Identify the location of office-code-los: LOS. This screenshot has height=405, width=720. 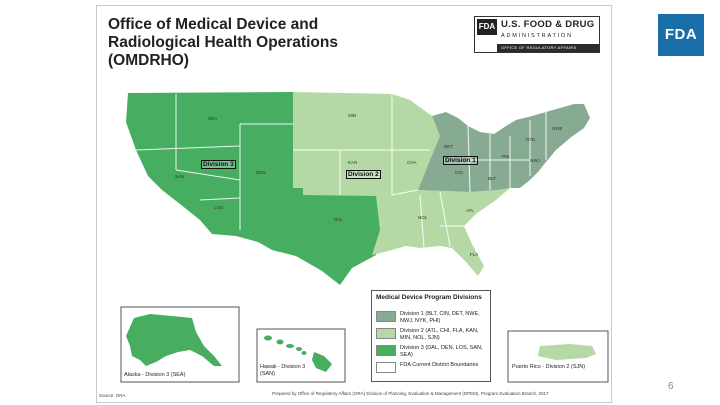
(219, 207).